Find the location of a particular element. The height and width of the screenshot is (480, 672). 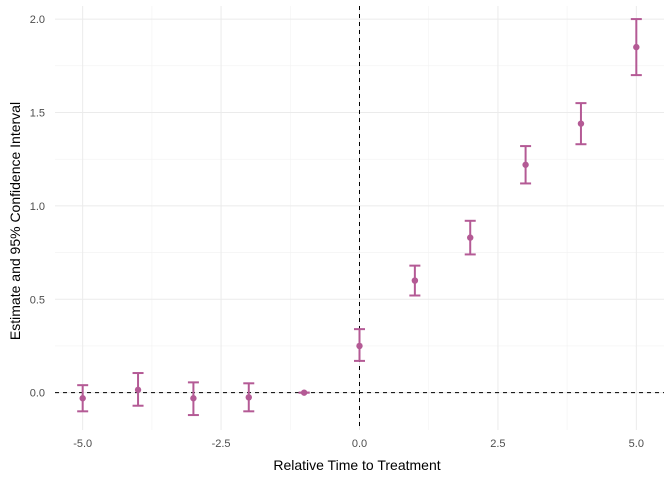

y-tick-label: 0.5 is located at coordinates (37, 300).